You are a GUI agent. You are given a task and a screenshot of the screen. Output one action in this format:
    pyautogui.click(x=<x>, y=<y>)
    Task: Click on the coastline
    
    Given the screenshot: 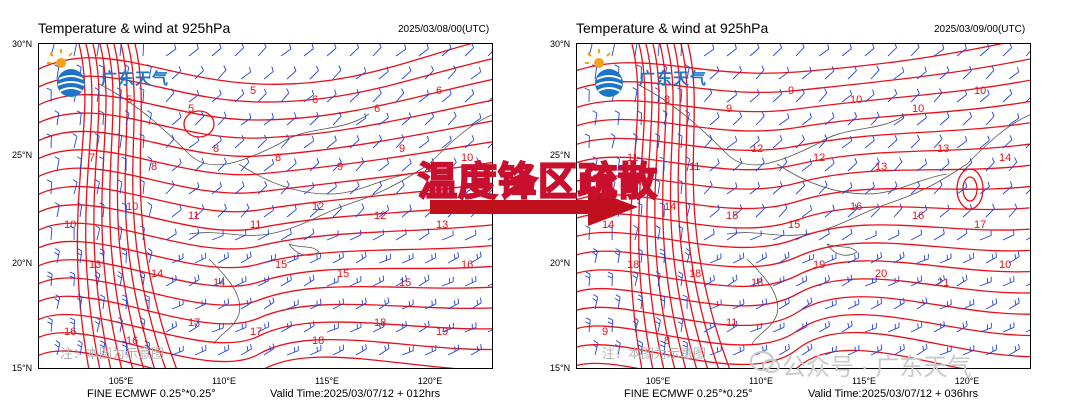 What is the action you would take?
    pyautogui.click(x=842, y=249)
    